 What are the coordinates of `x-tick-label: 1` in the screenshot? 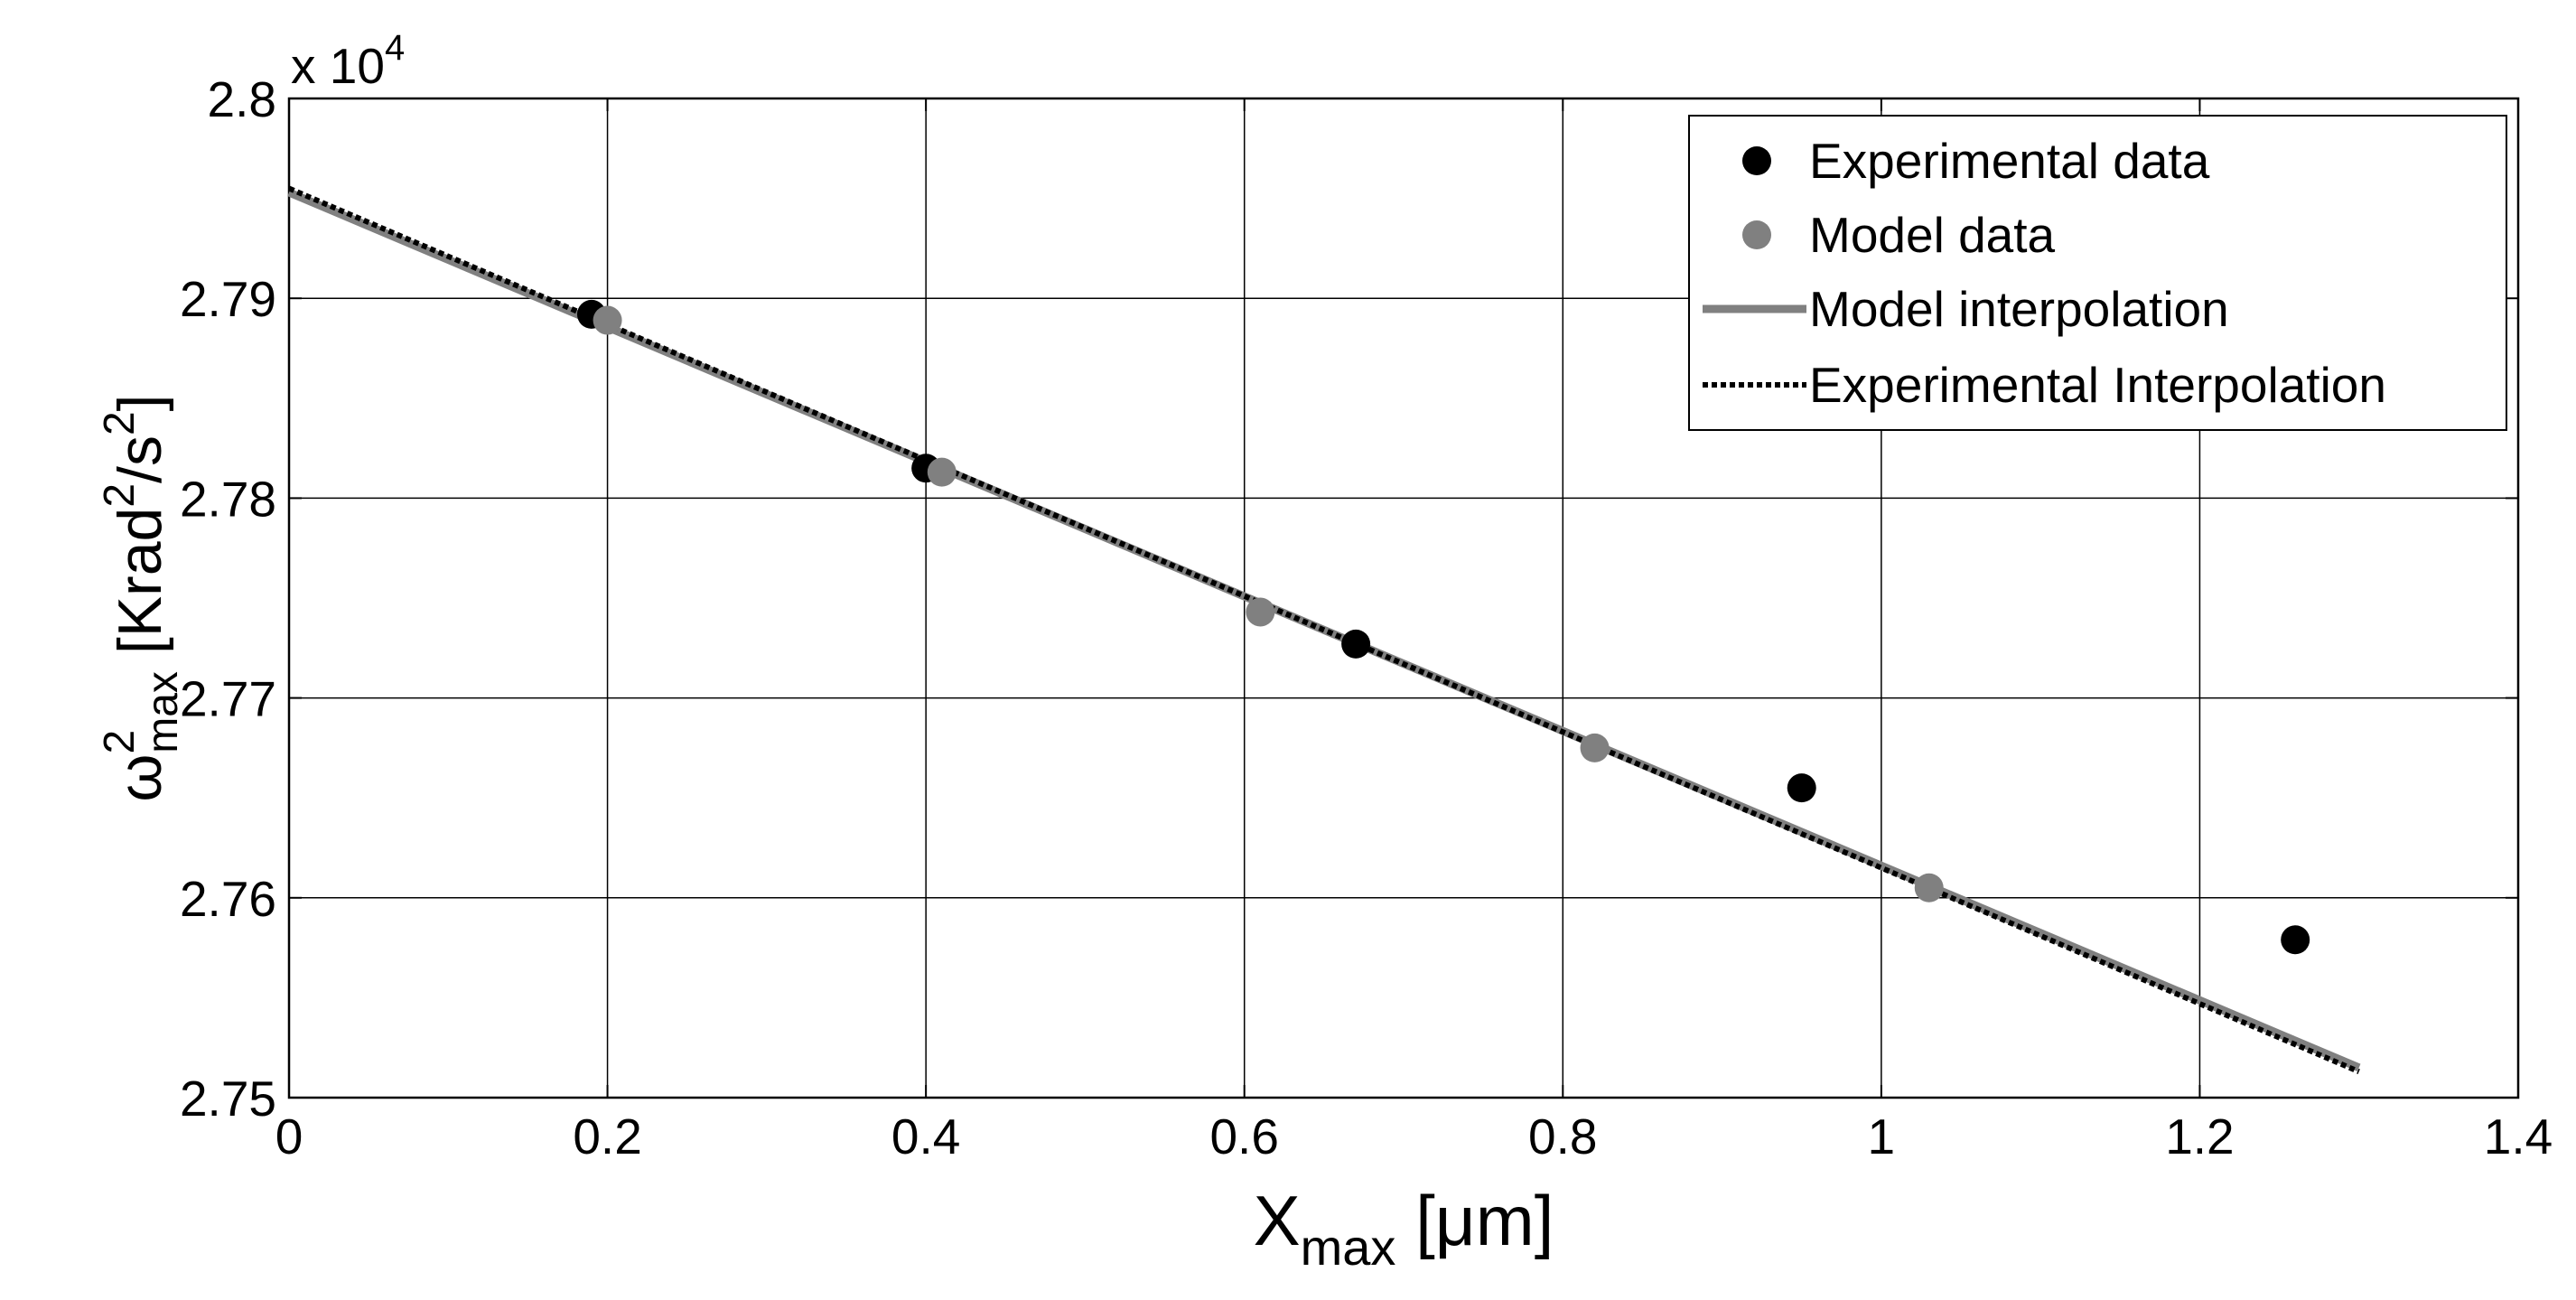 It's located at (1882, 1136).